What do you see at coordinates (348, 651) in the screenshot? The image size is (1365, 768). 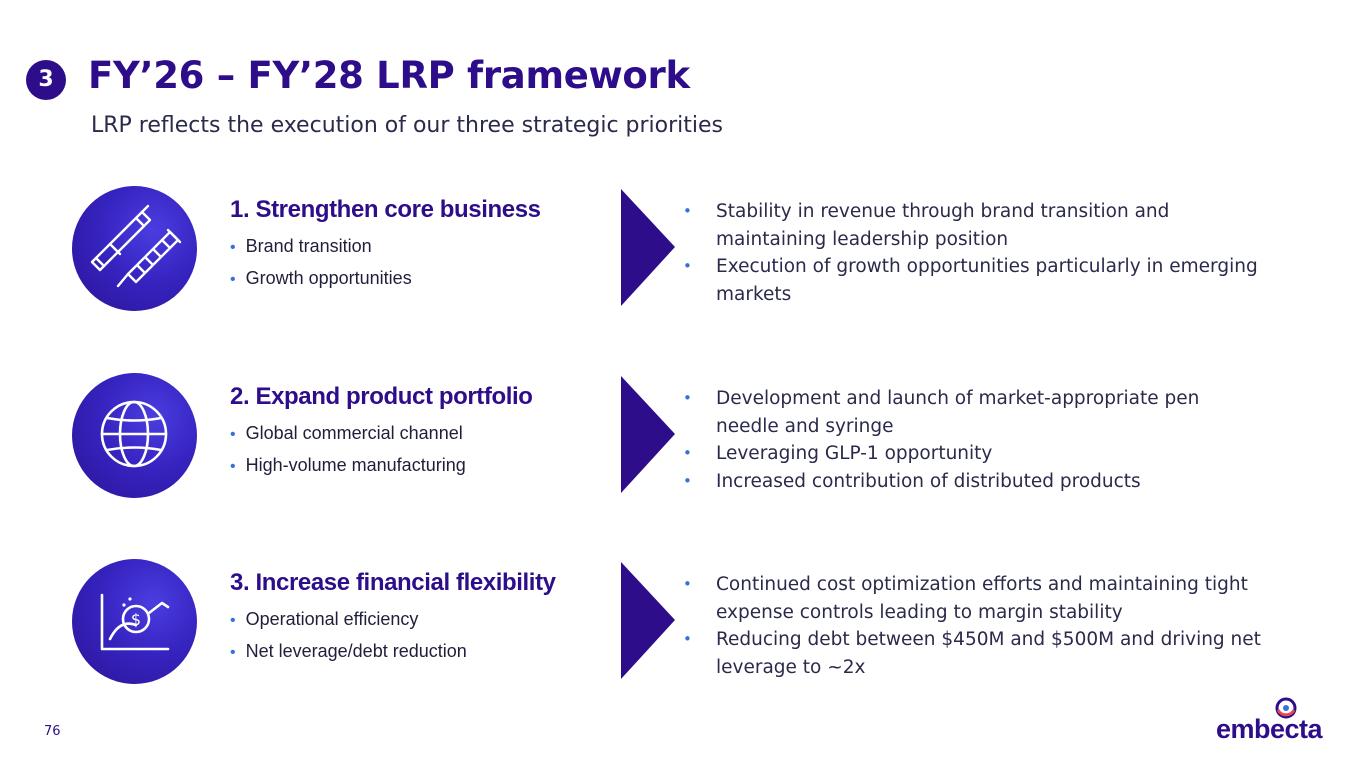 I see `list-item: • Net leverage/debt reduction` at bounding box center [348, 651].